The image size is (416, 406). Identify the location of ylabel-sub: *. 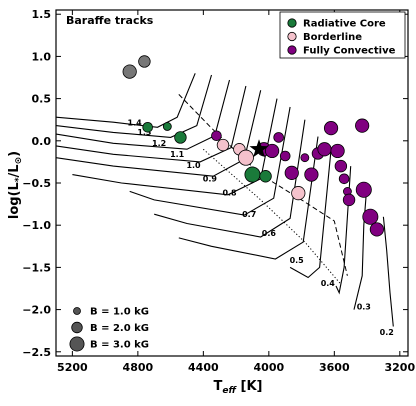
(19, 179).